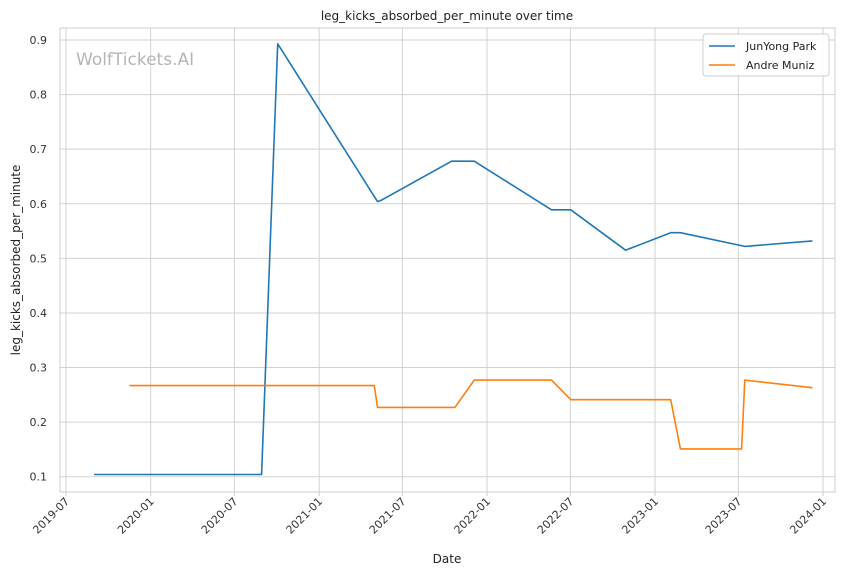 This screenshot has width=844, height=575. I want to click on legend-label: Andre Muniz, so click(780, 65).